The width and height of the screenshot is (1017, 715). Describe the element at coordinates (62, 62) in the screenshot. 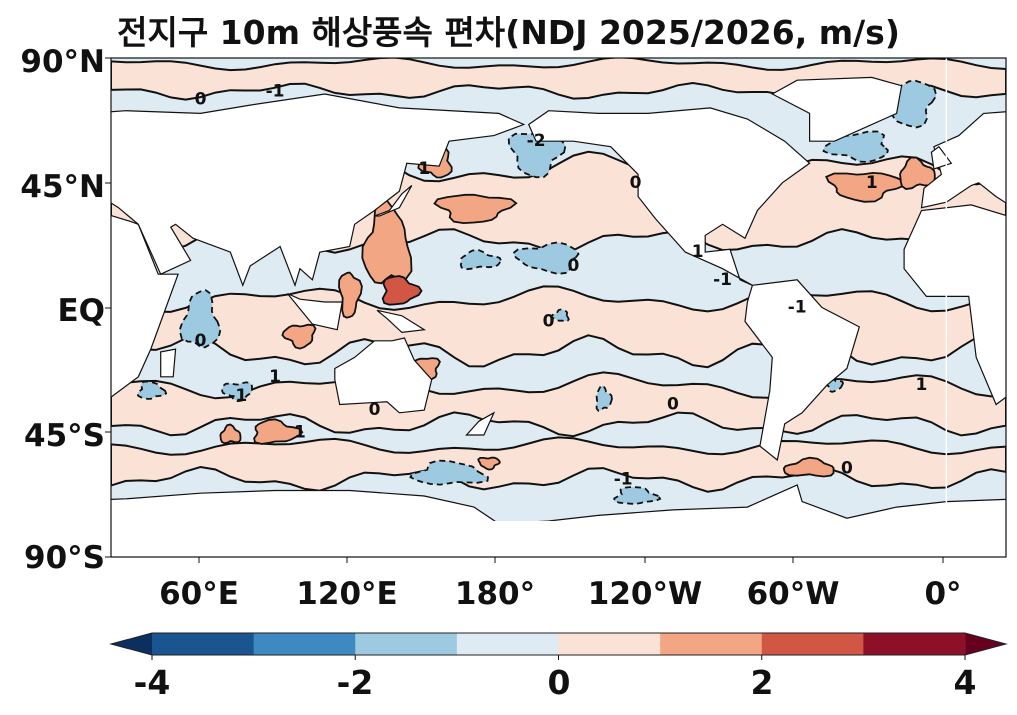

I see `lat-tick-label: 90°N` at that location.